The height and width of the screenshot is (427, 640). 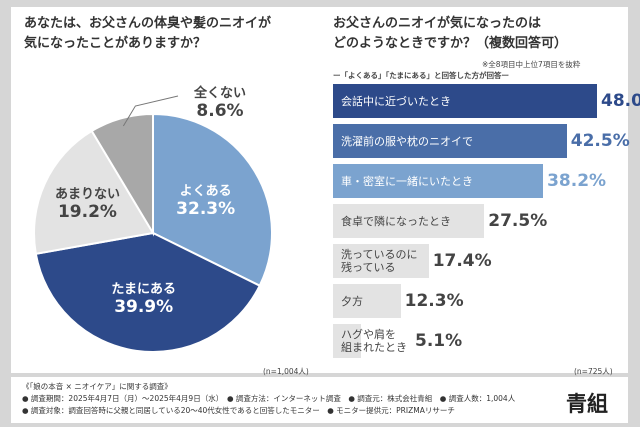 I want to click on bar-category-label: 車・密室に一緒にいたとき, so click(x=407, y=181).